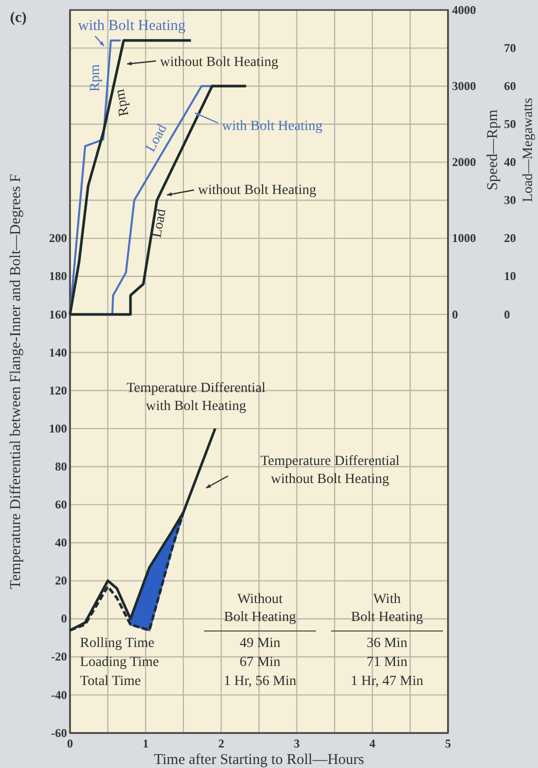 Image resolution: width=538 pixels, height=768 pixels. What do you see at coordinates (455, 314) in the screenshot?
I see `y2-tick-label: 0` at bounding box center [455, 314].